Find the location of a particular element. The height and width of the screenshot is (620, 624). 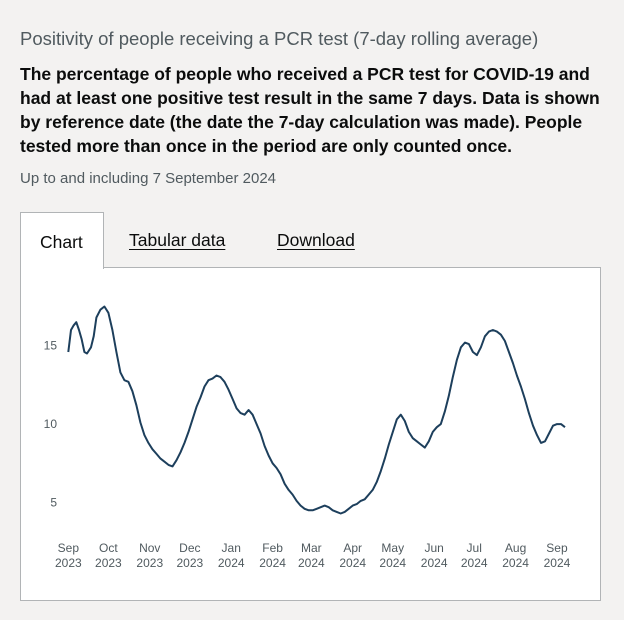

x-tick-label: Jul 2024 is located at coordinates (474, 555).